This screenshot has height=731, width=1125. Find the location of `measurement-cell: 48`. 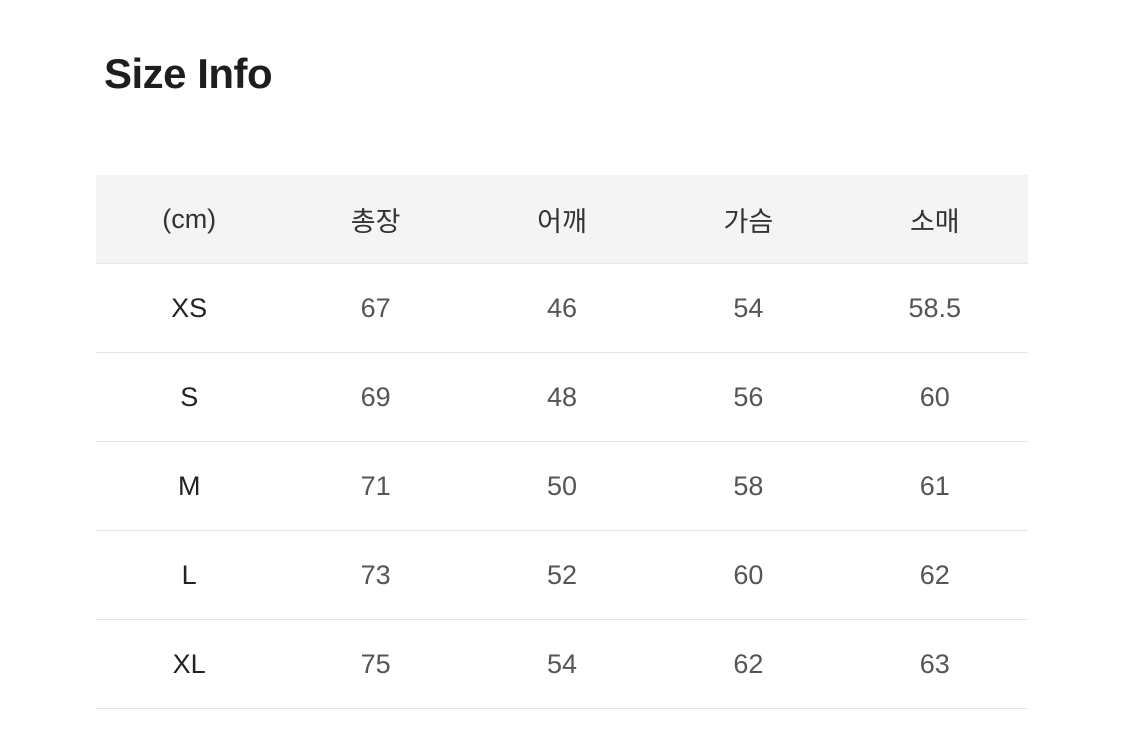

measurement-cell: 48 is located at coordinates (562, 397).